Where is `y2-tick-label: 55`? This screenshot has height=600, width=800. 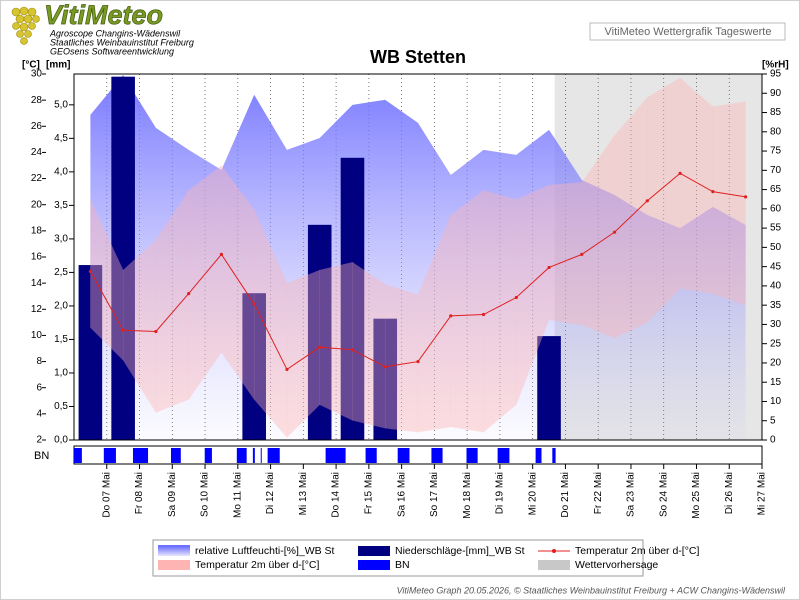
y2-tick-label: 55 is located at coordinates (776, 228).